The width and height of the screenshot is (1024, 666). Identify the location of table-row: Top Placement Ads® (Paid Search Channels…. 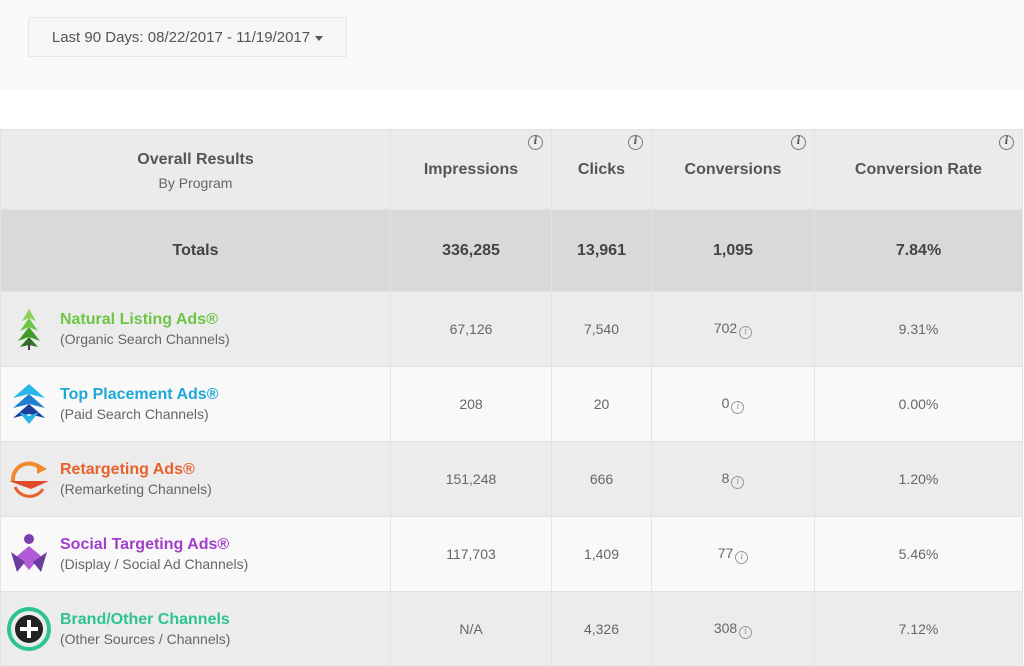
(511, 404).